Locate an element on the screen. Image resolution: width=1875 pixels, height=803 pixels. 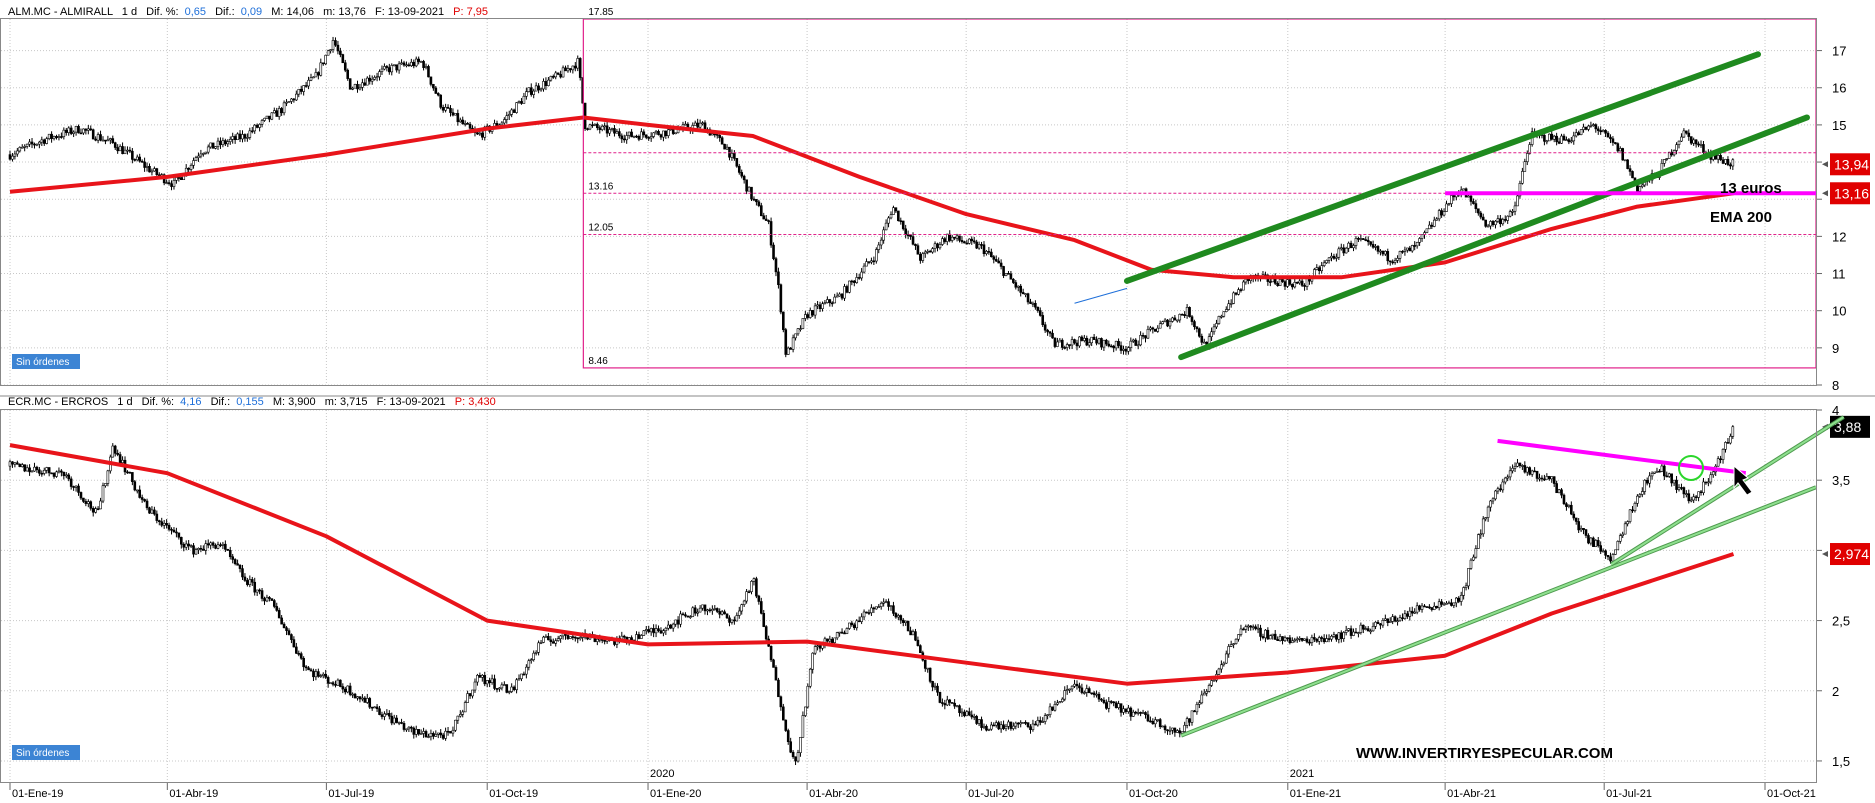
x-tick-label: 01-Ene-21 is located at coordinates (1315, 794).